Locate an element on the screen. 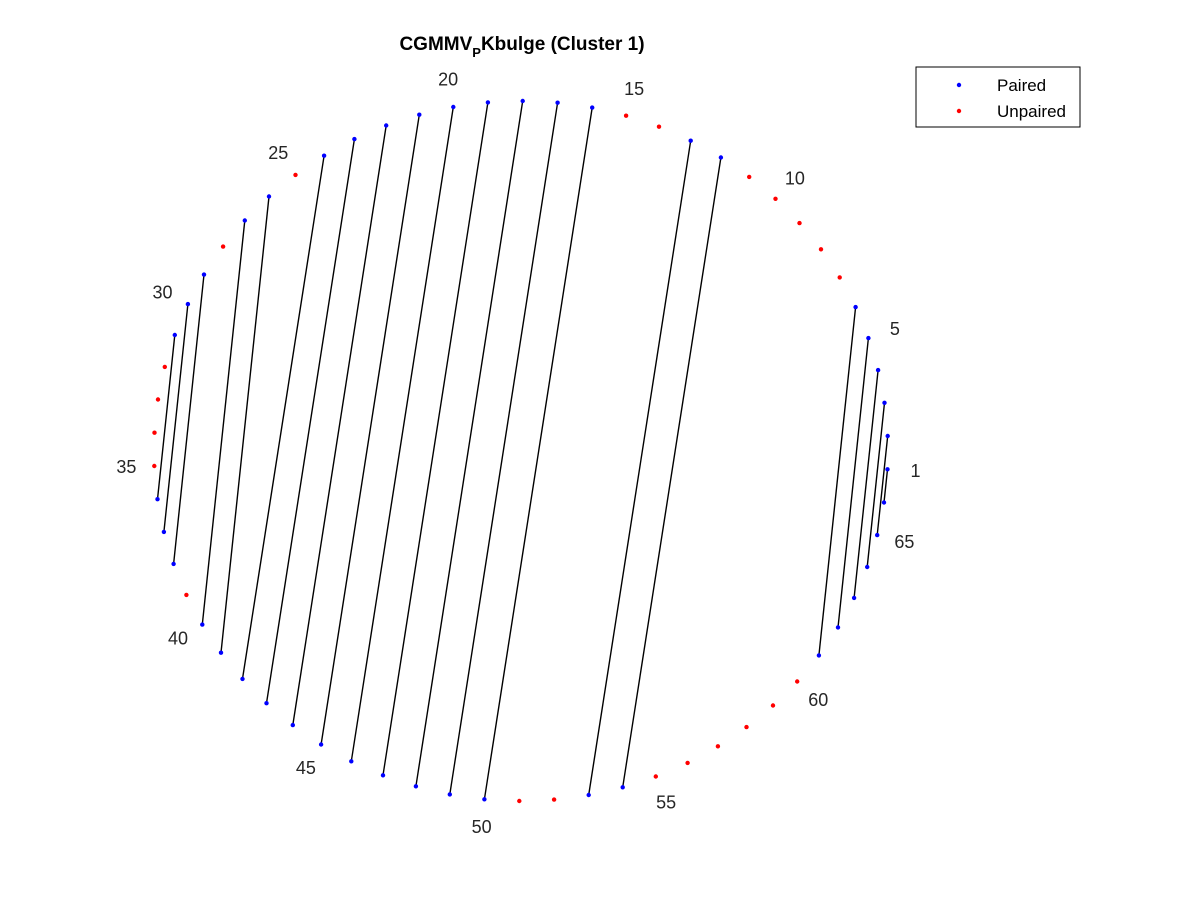  title-main: CGMMV is located at coordinates (435, 44).